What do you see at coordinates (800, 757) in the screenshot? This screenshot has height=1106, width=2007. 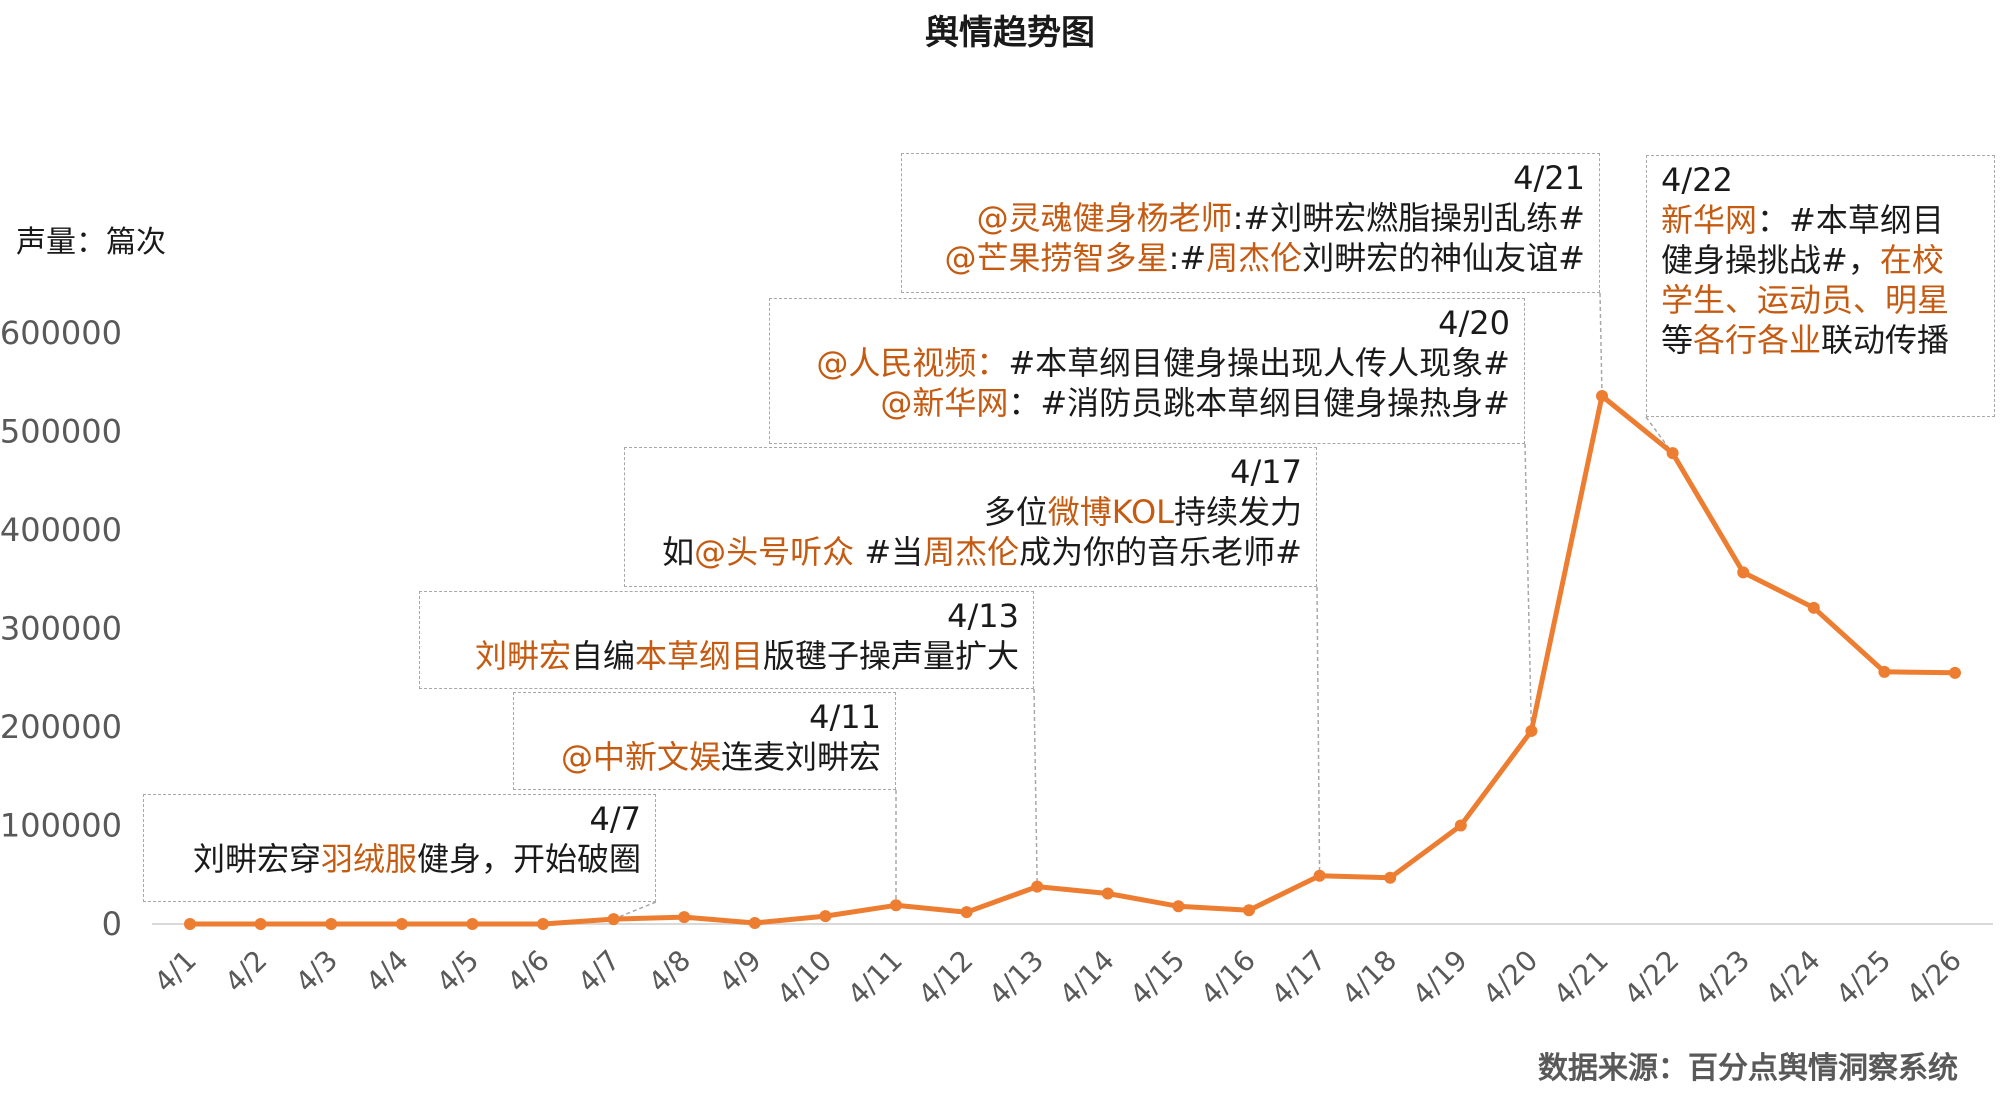 I see `annotation-text: 连麦刘畊宏` at bounding box center [800, 757].